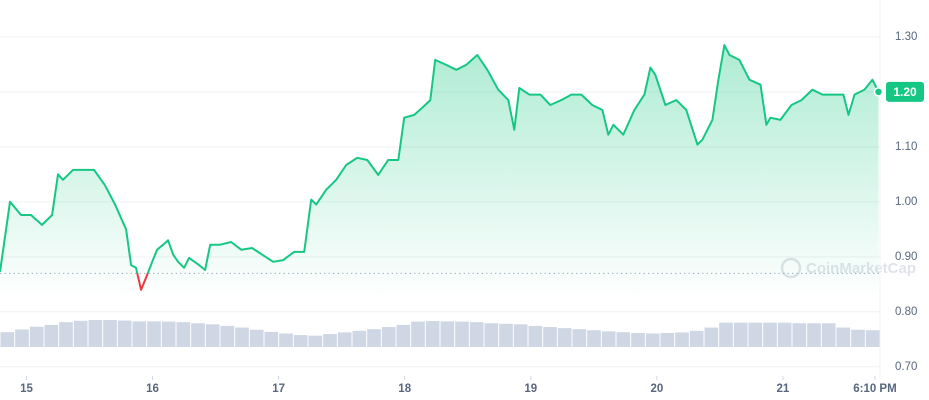 The height and width of the screenshot is (400, 929). Describe the element at coordinates (874, 389) in the screenshot. I see `x-tick-label: 6:10 PM` at that location.